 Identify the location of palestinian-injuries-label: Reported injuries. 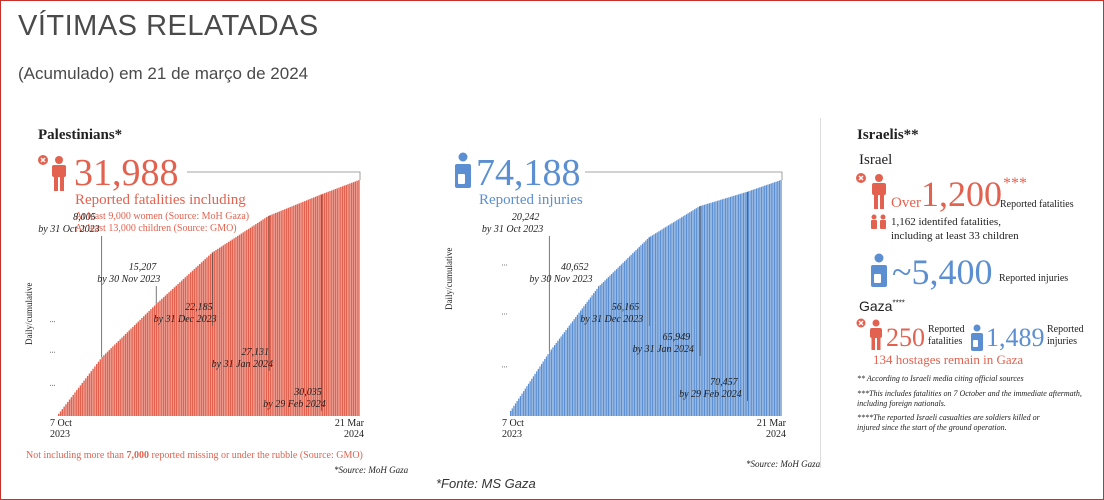
(531, 200).